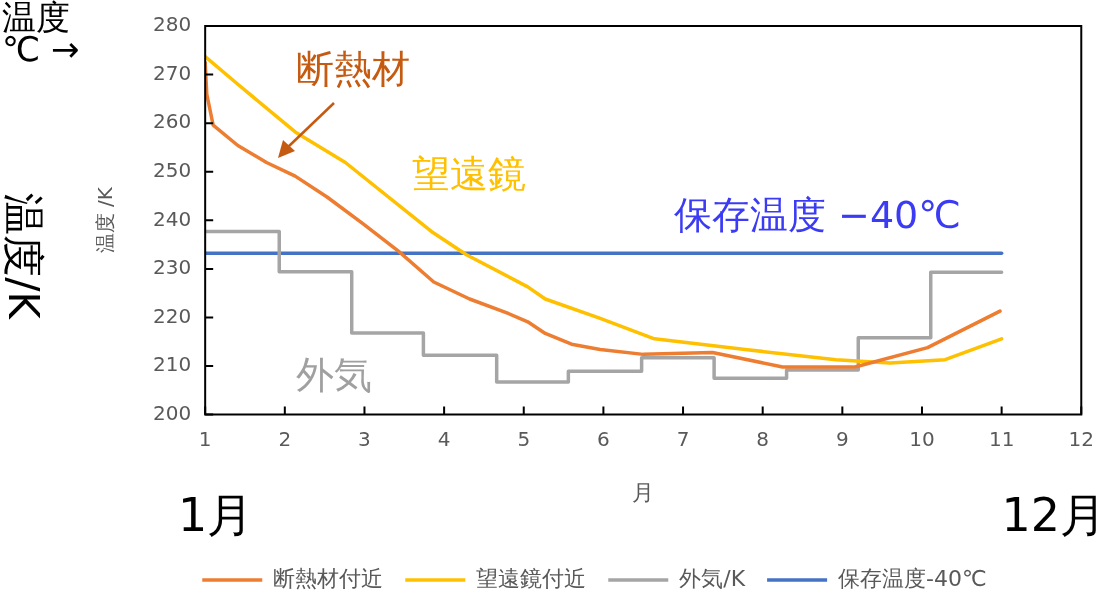 The width and height of the screenshot is (1108, 603). Describe the element at coordinates (105, 220) in the screenshot. I see `y-axis-title: 温度 /K` at that location.